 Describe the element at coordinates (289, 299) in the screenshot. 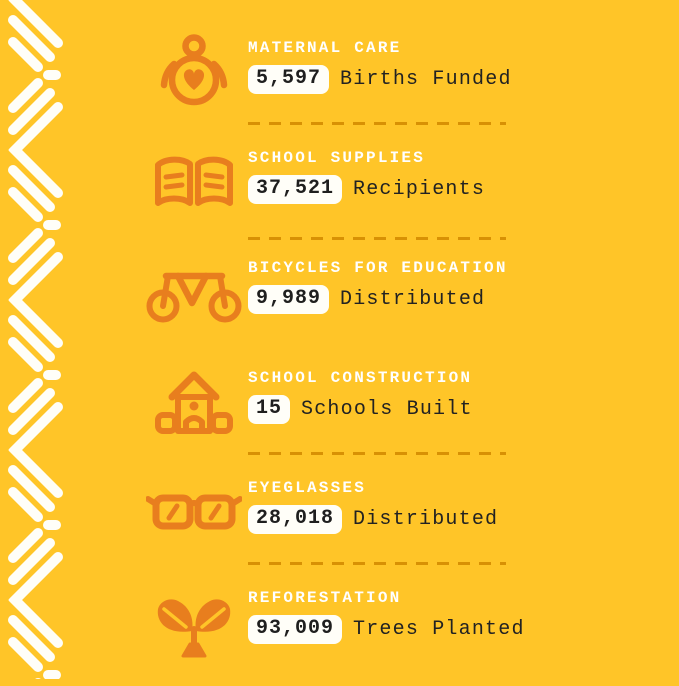

I see `stat-value-badge: 9,989` at that location.